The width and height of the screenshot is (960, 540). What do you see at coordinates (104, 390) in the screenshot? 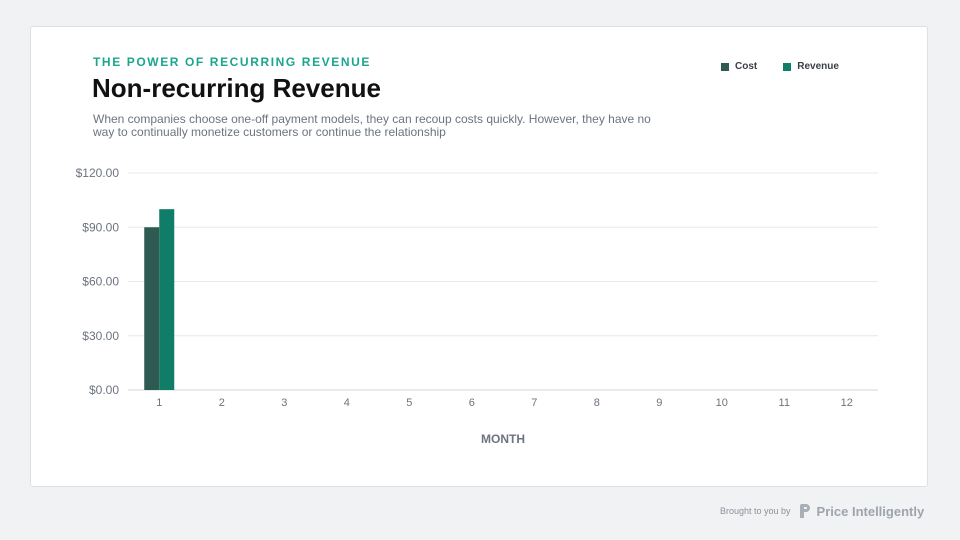
I see `y-tick-label: $0.00` at bounding box center [104, 390].